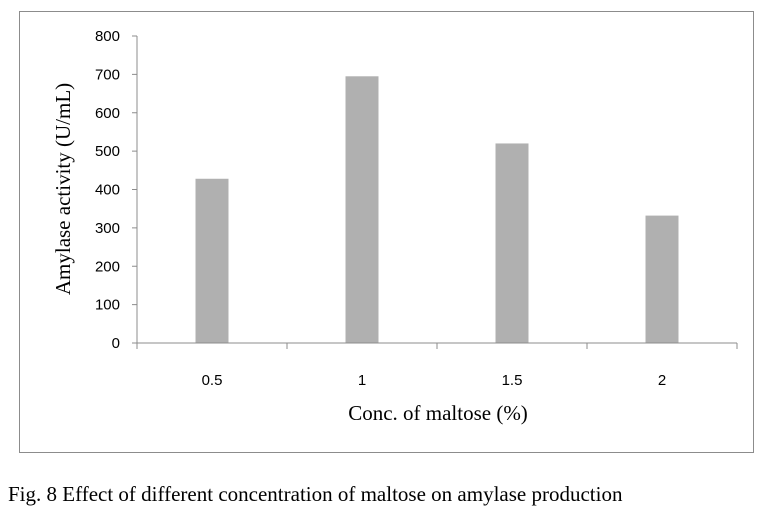  Describe the element at coordinates (107, 305) in the screenshot. I see `y-tick-label: 100` at that location.